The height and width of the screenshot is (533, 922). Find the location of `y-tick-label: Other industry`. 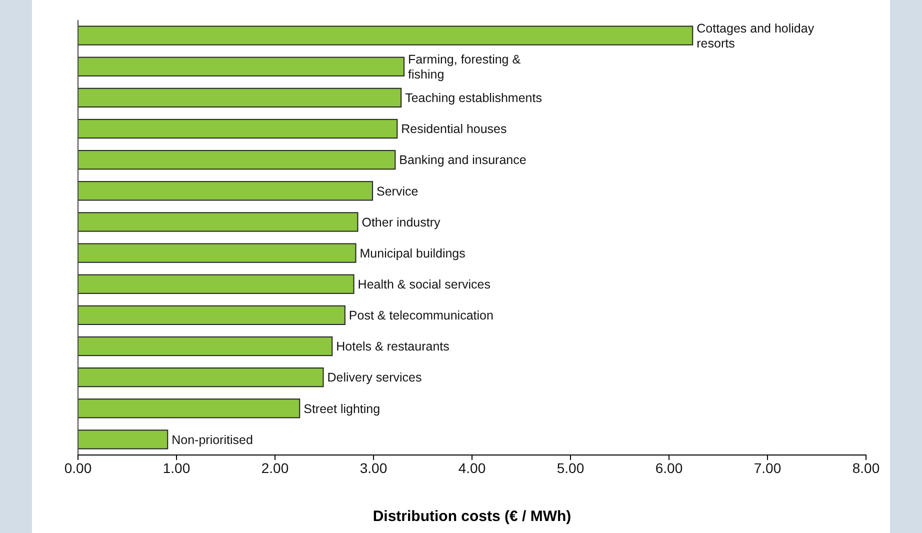

y-tick-label: Other industry is located at coordinates (401, 222).